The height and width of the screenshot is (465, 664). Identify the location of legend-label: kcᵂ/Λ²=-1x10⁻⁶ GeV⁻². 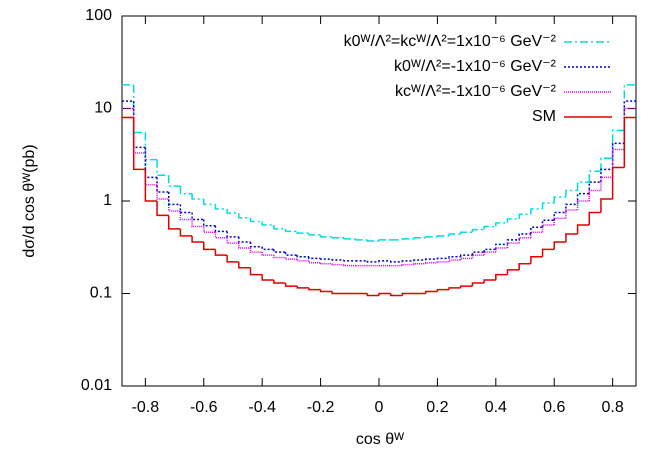
(476, 91).